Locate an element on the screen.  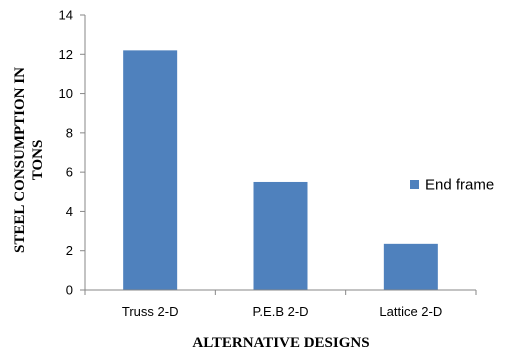
y-tick-label: 4 is located at coordinates (69, 211).